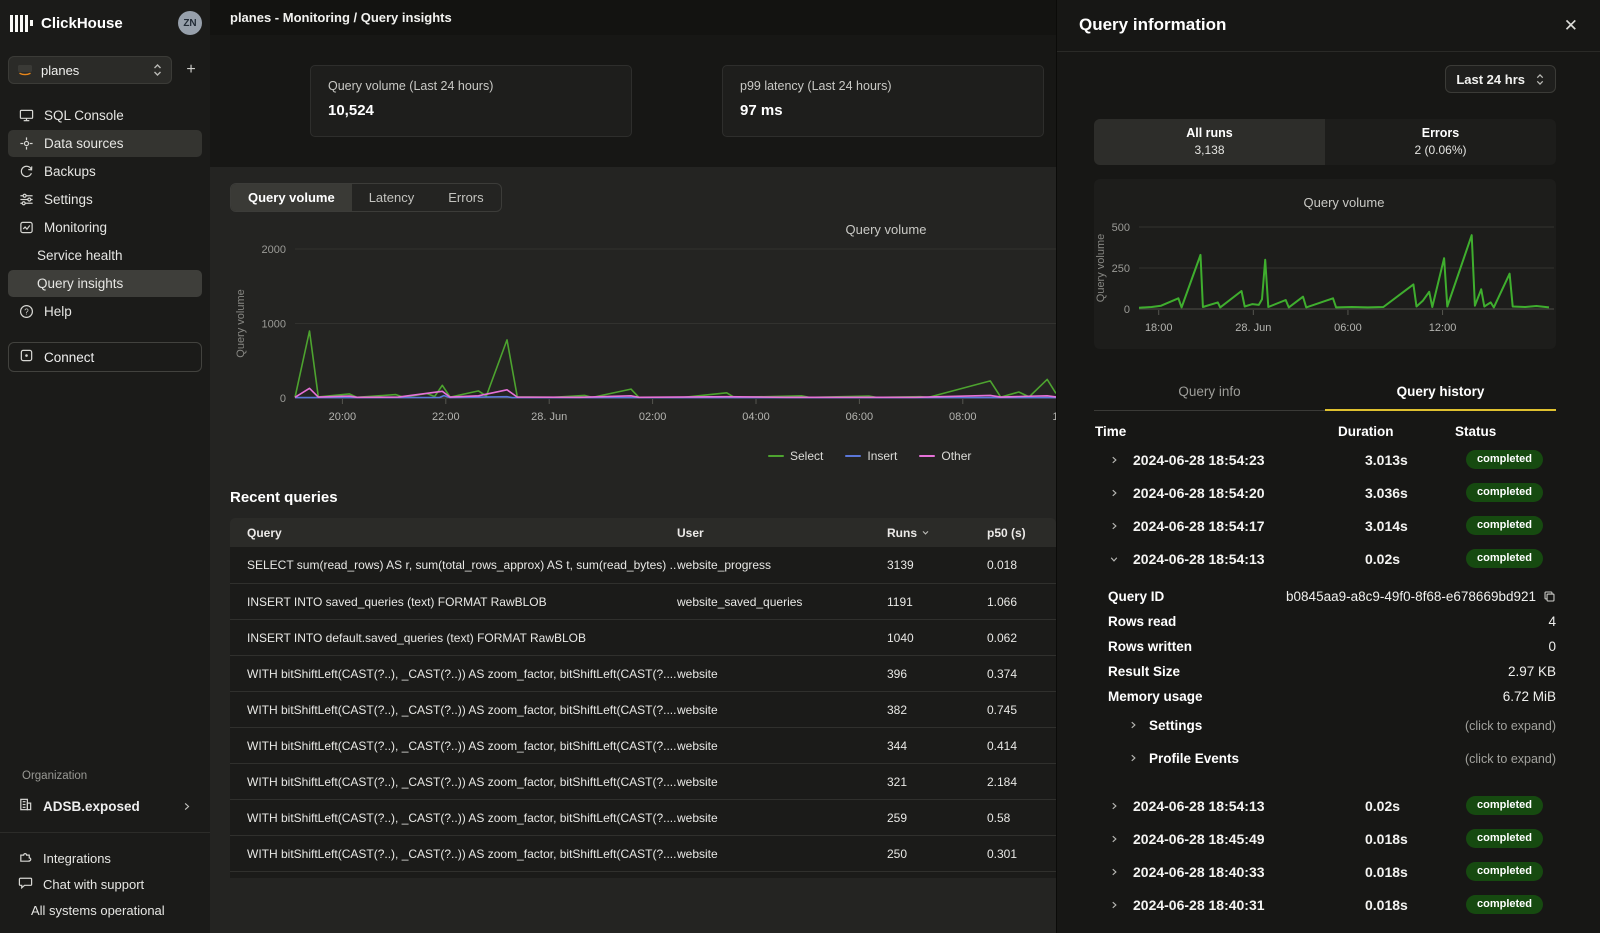  I want to click on legend-item-other: Other, so click(945, 456).